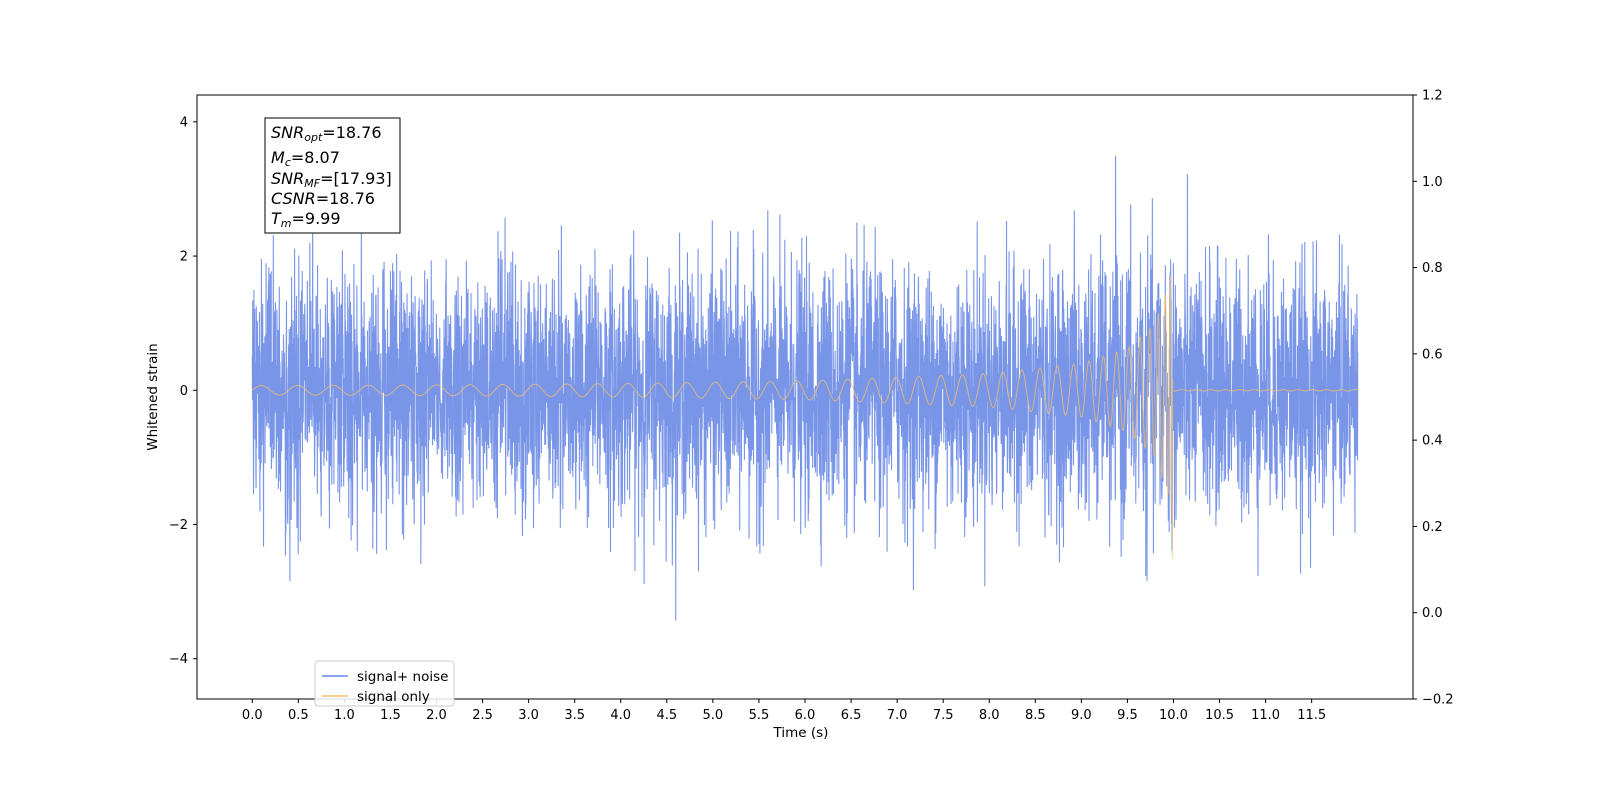  What do you see at coordinates (1432, 527) in the screenshot?
I see `right-y-tick-label: 0.2` at bounding box center [1432, 527].